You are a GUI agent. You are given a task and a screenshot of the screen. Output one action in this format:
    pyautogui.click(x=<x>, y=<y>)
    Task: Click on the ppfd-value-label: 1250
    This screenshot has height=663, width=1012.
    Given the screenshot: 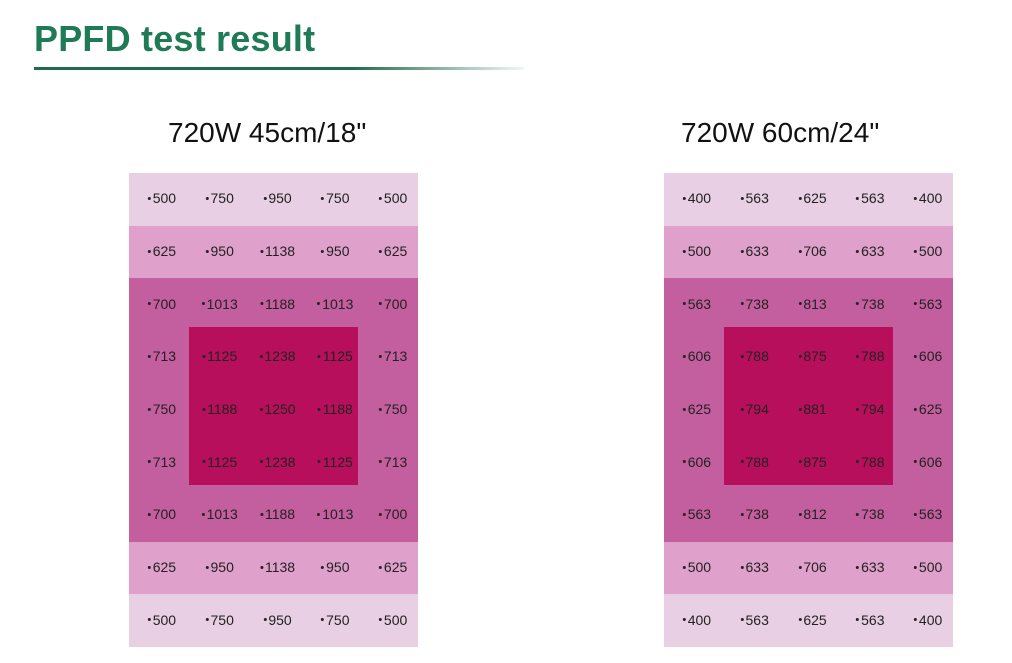 What is the action you would take?
    pyautogui.click(x=277, y=409)
    